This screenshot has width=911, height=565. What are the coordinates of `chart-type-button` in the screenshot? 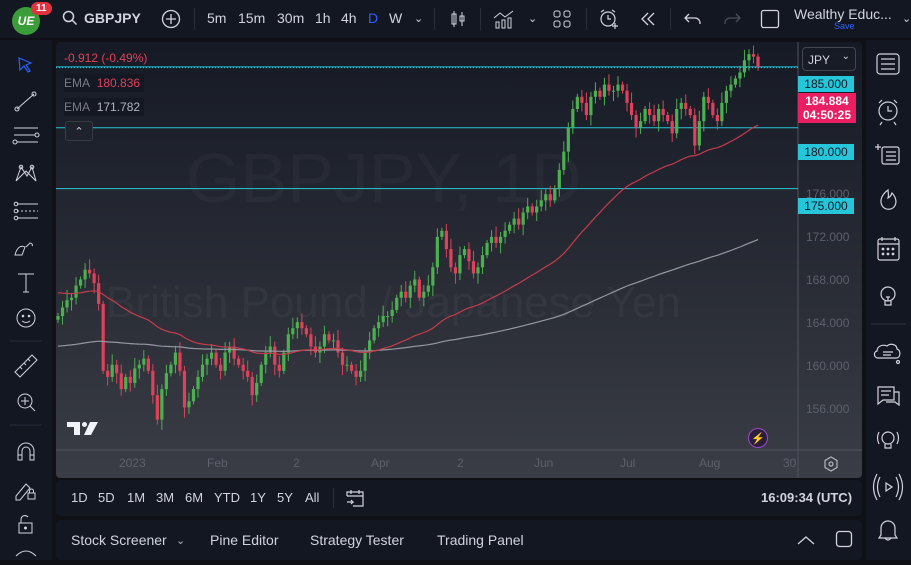 It's located at (458, 19).